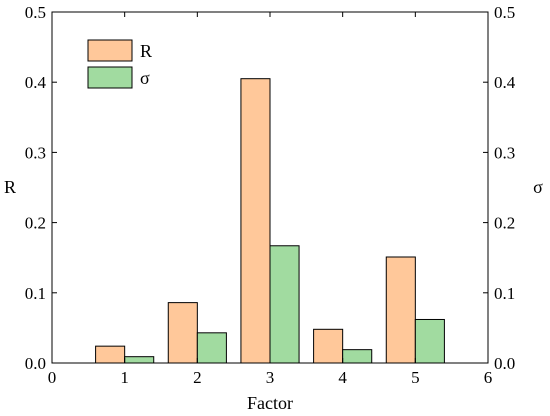 Image resolution: width=550 pixels, height=416 pixels. What do you see at coordinates (124, 377) in the screenshot?
I see `x-tick-label: 1` at bounding box center [124, 377].